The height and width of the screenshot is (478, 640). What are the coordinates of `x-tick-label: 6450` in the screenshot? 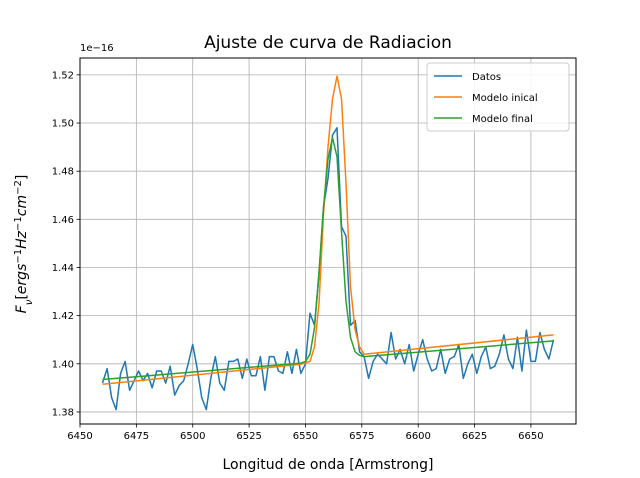 It's located at (79, 436).